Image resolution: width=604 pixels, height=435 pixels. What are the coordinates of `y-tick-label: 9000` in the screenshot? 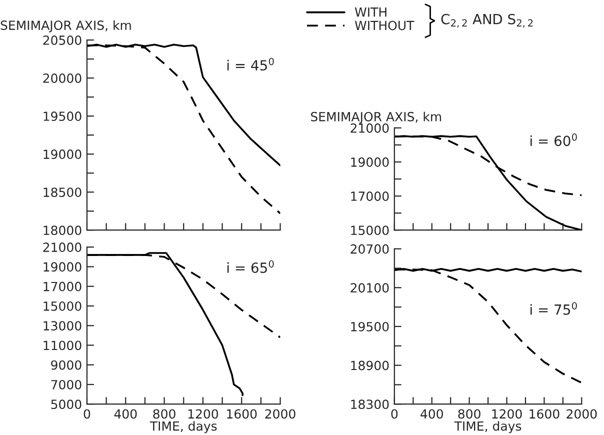 It's located at (66, 365).